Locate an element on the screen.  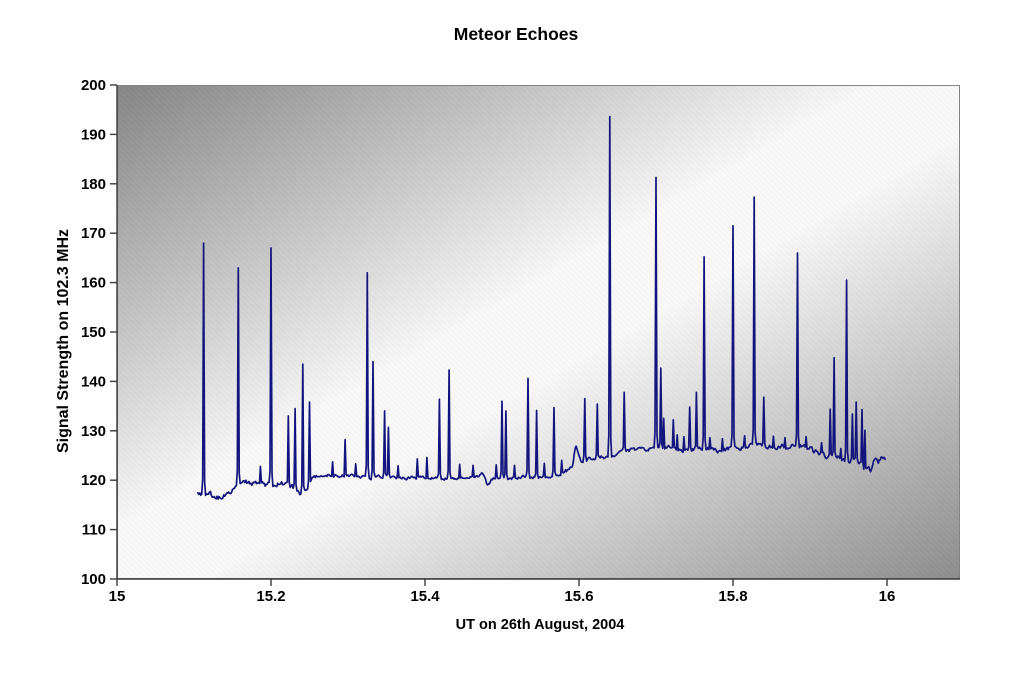
svg-text: 120 is located at coordinates (93, 480).